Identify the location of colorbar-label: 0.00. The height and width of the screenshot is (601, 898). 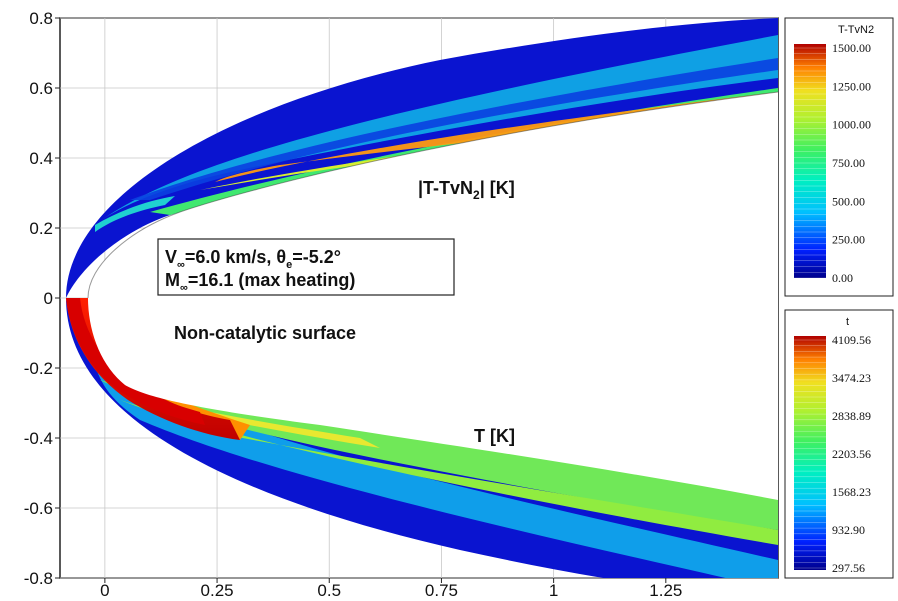
(842, 278).